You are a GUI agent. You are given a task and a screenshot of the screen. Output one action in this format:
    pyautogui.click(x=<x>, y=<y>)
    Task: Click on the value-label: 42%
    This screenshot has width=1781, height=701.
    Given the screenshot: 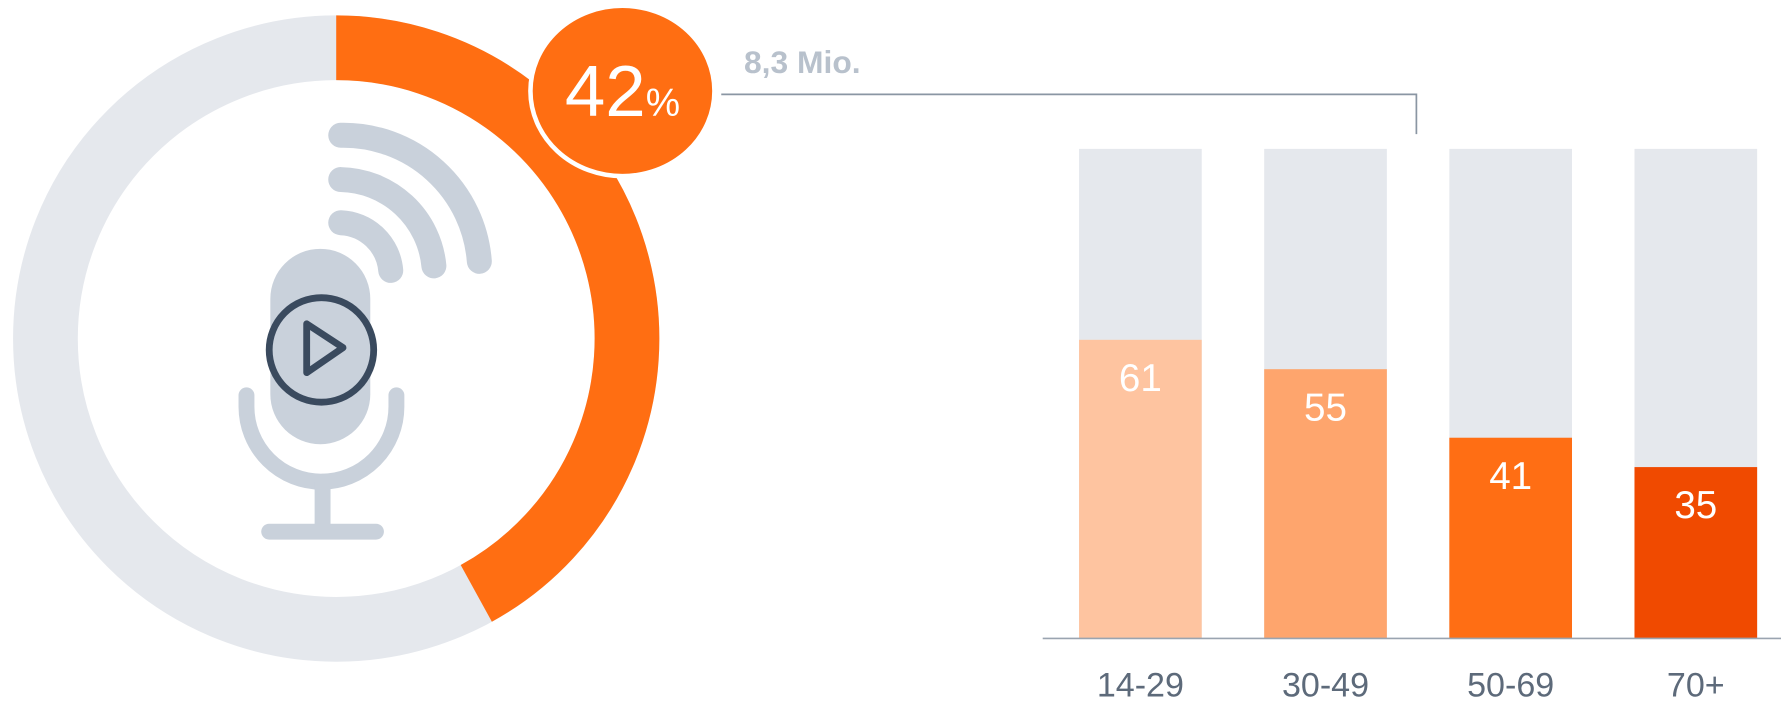 What is the action you would take?
    pyautogui.click(x=622, y=91)
    